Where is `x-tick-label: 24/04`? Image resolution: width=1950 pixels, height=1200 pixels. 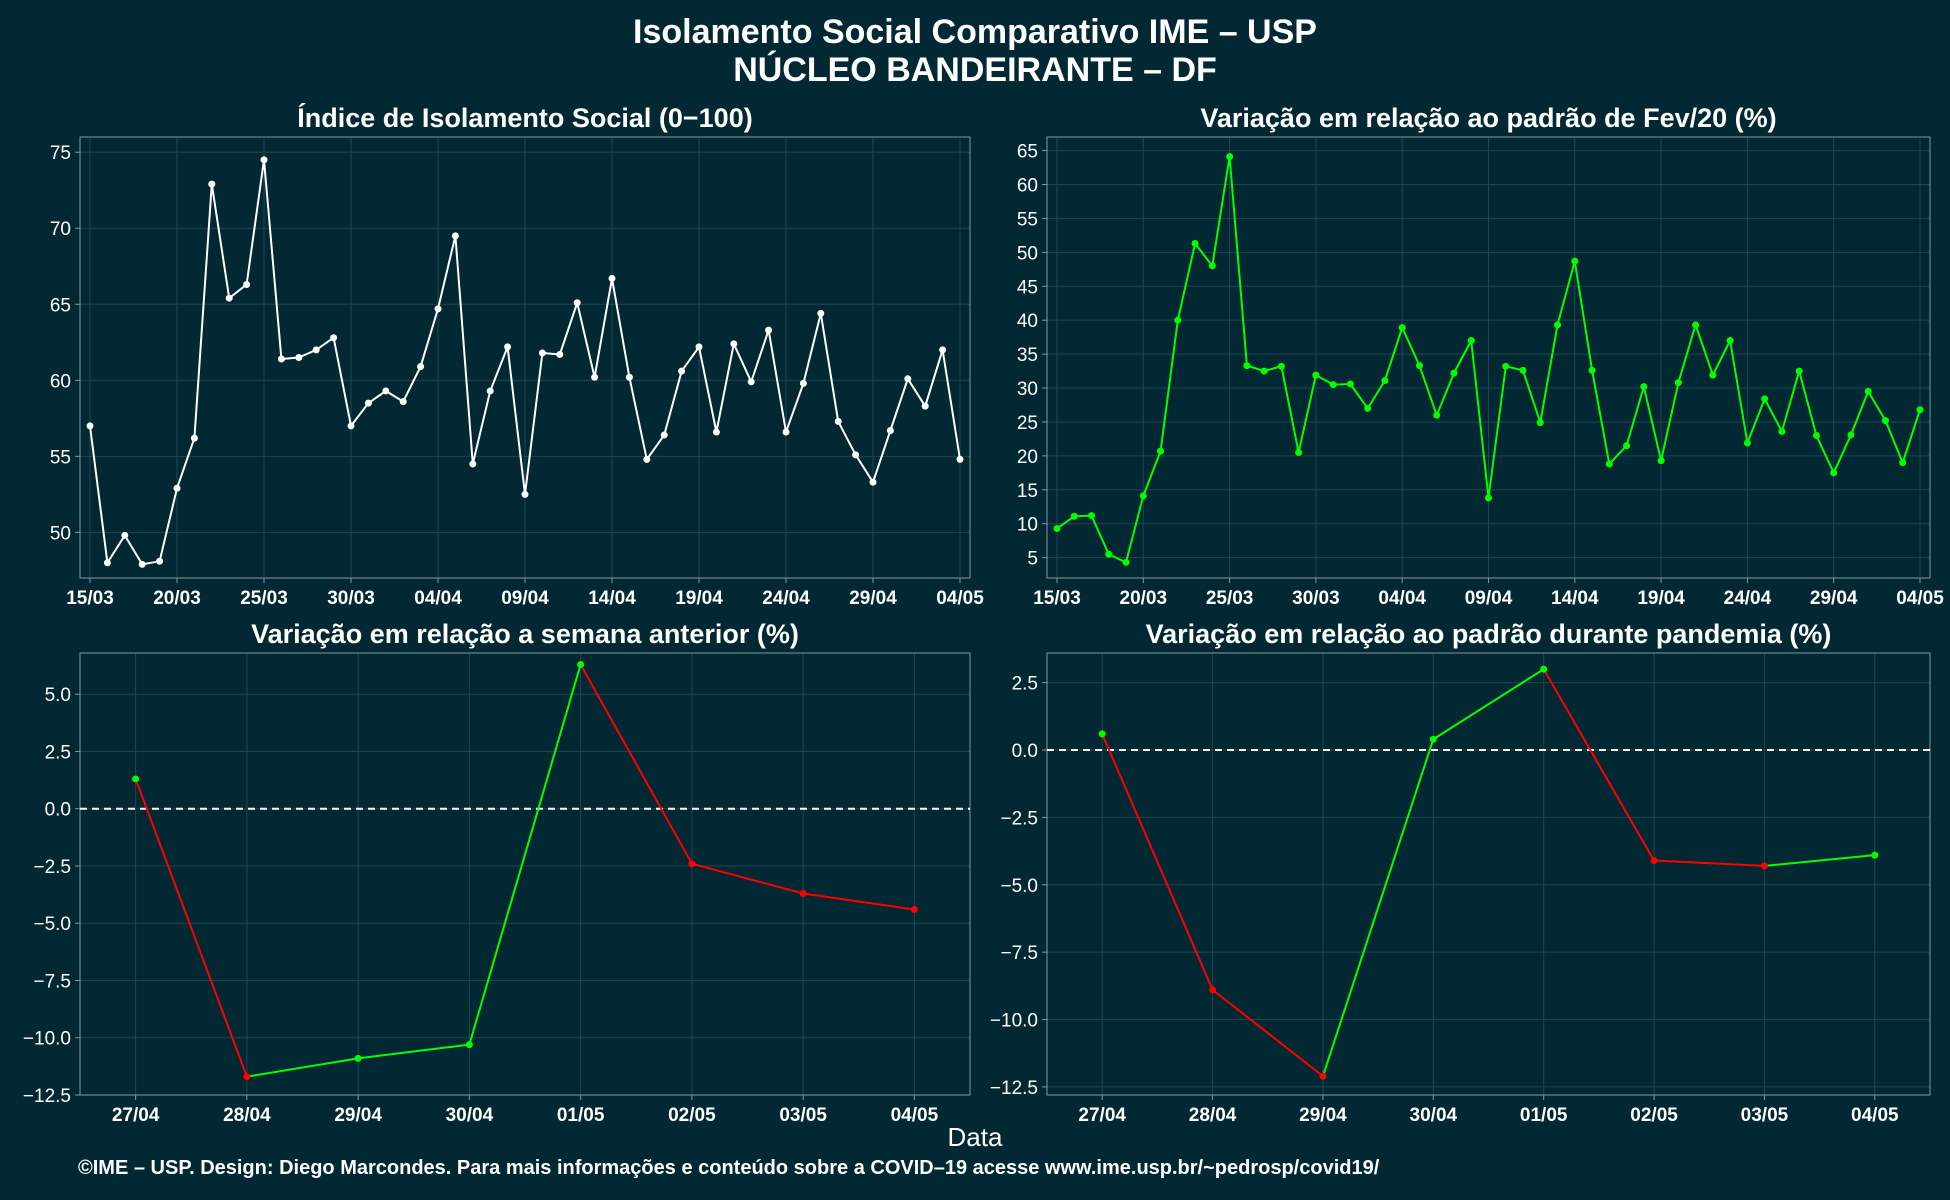
x-tick-label: 24/04 is located at coordinates (1748, 598).